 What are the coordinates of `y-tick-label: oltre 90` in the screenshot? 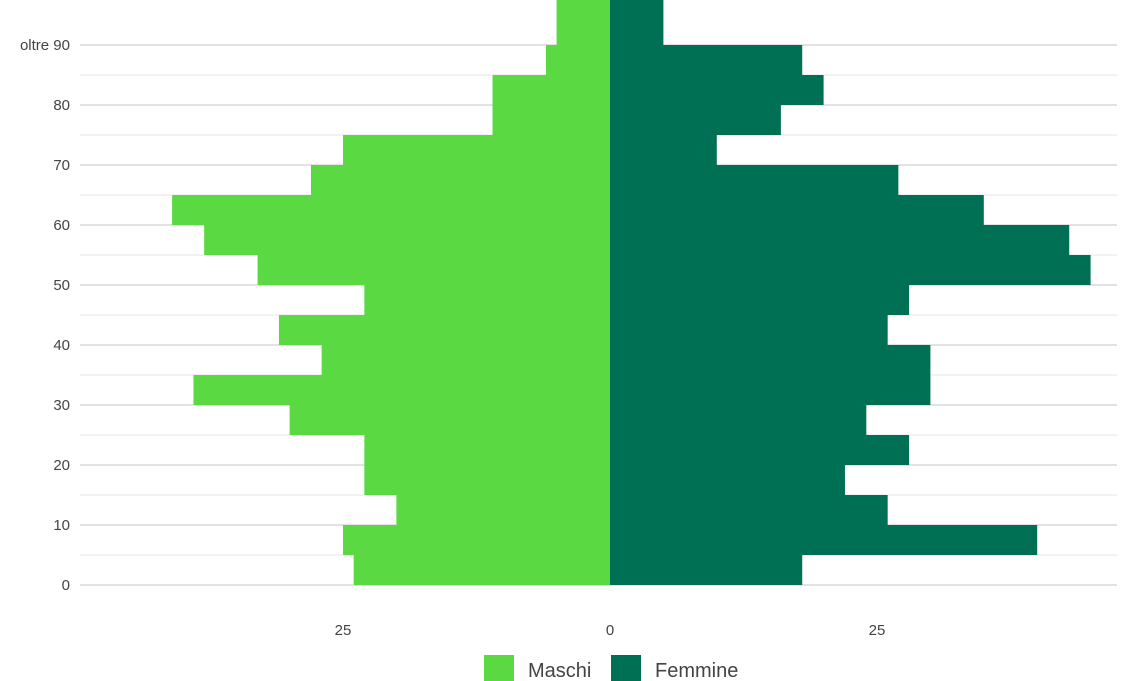 It's located at (45, 45).